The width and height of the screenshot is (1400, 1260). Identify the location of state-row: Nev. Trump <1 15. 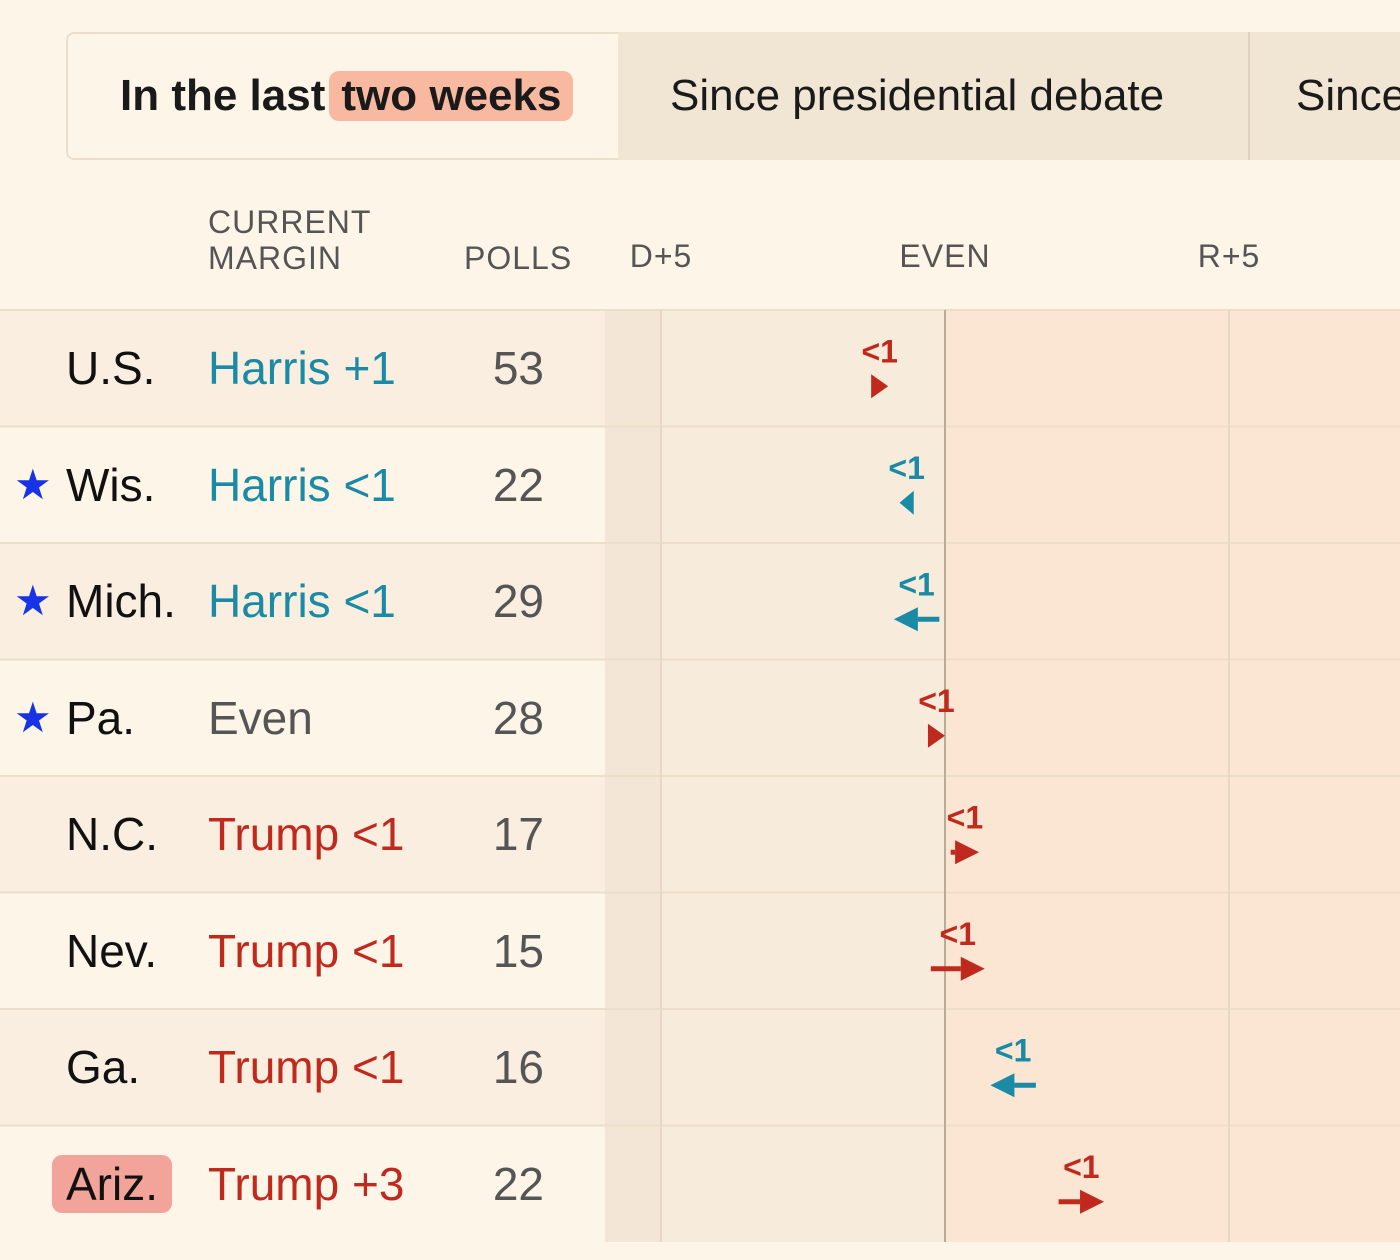
(302, 951).